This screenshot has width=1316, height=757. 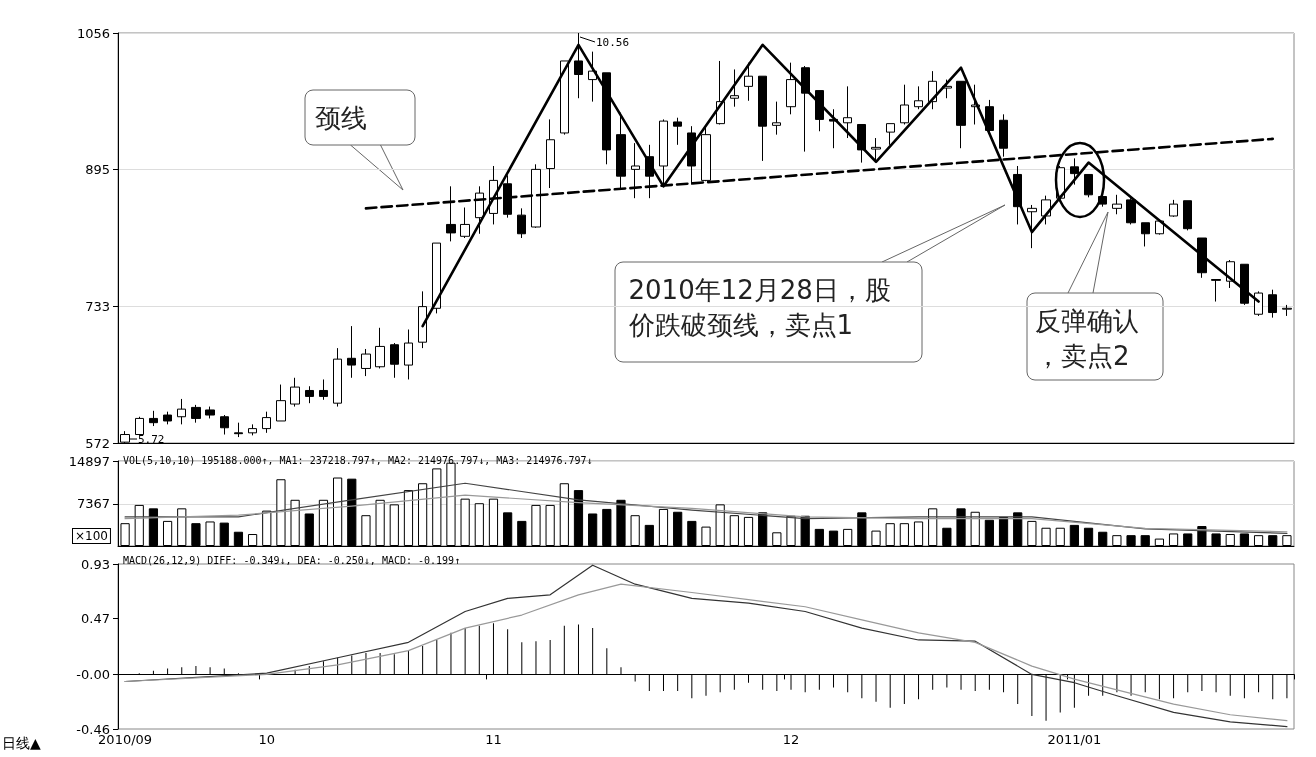 What do you see at coordinates (97, 169) in the screenshot?
I see `y-tick-label: 895` at bounding box center [97, 169].